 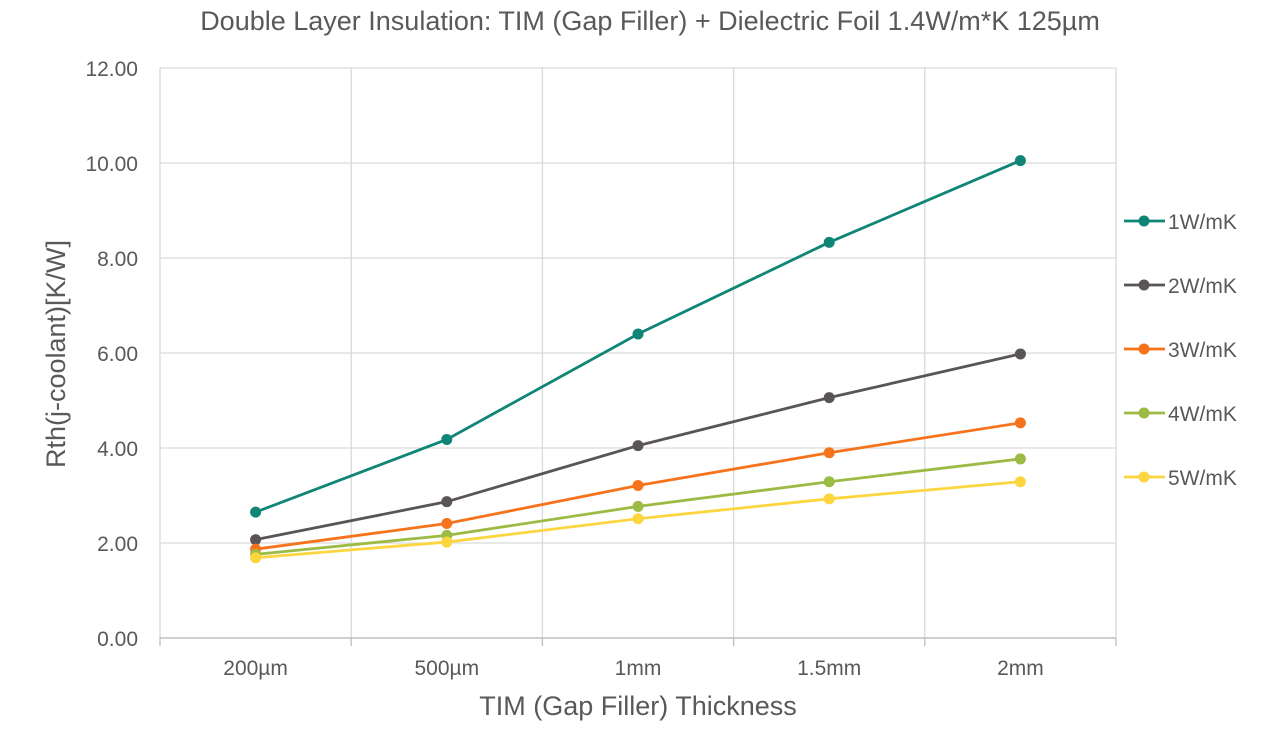 What do you see at coordinates (111, 164) in the screenshot?
I see `y-tick-label: 10.00` at bounding box center [111, 164].